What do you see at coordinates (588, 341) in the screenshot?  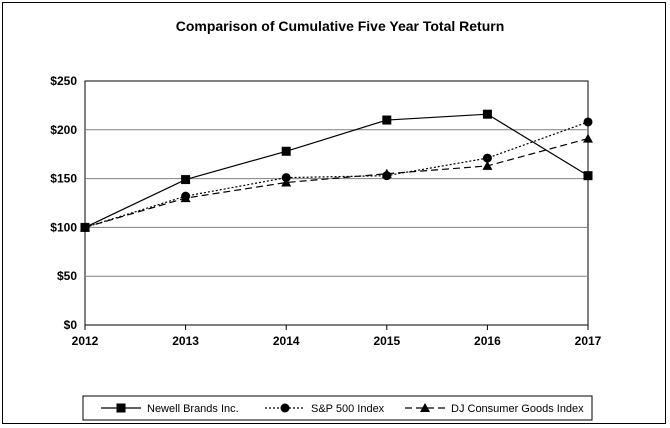 I see `x-tick-label: 2017` at bounding box center [588, 341].